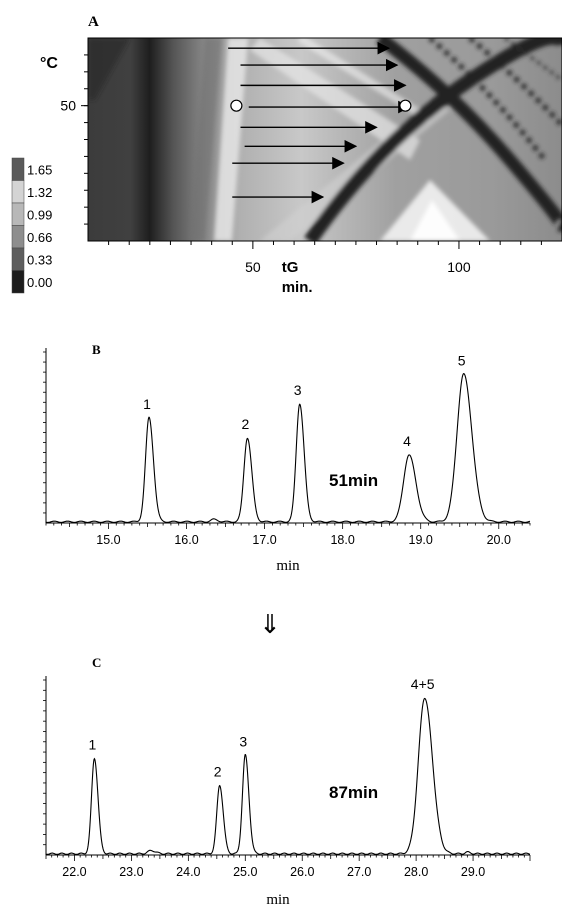 The width and height of the screenshot is (562, 910). Describe the element at coordinates (288, 448) in the screenshot. I see `chromatogram-trace` at that location.